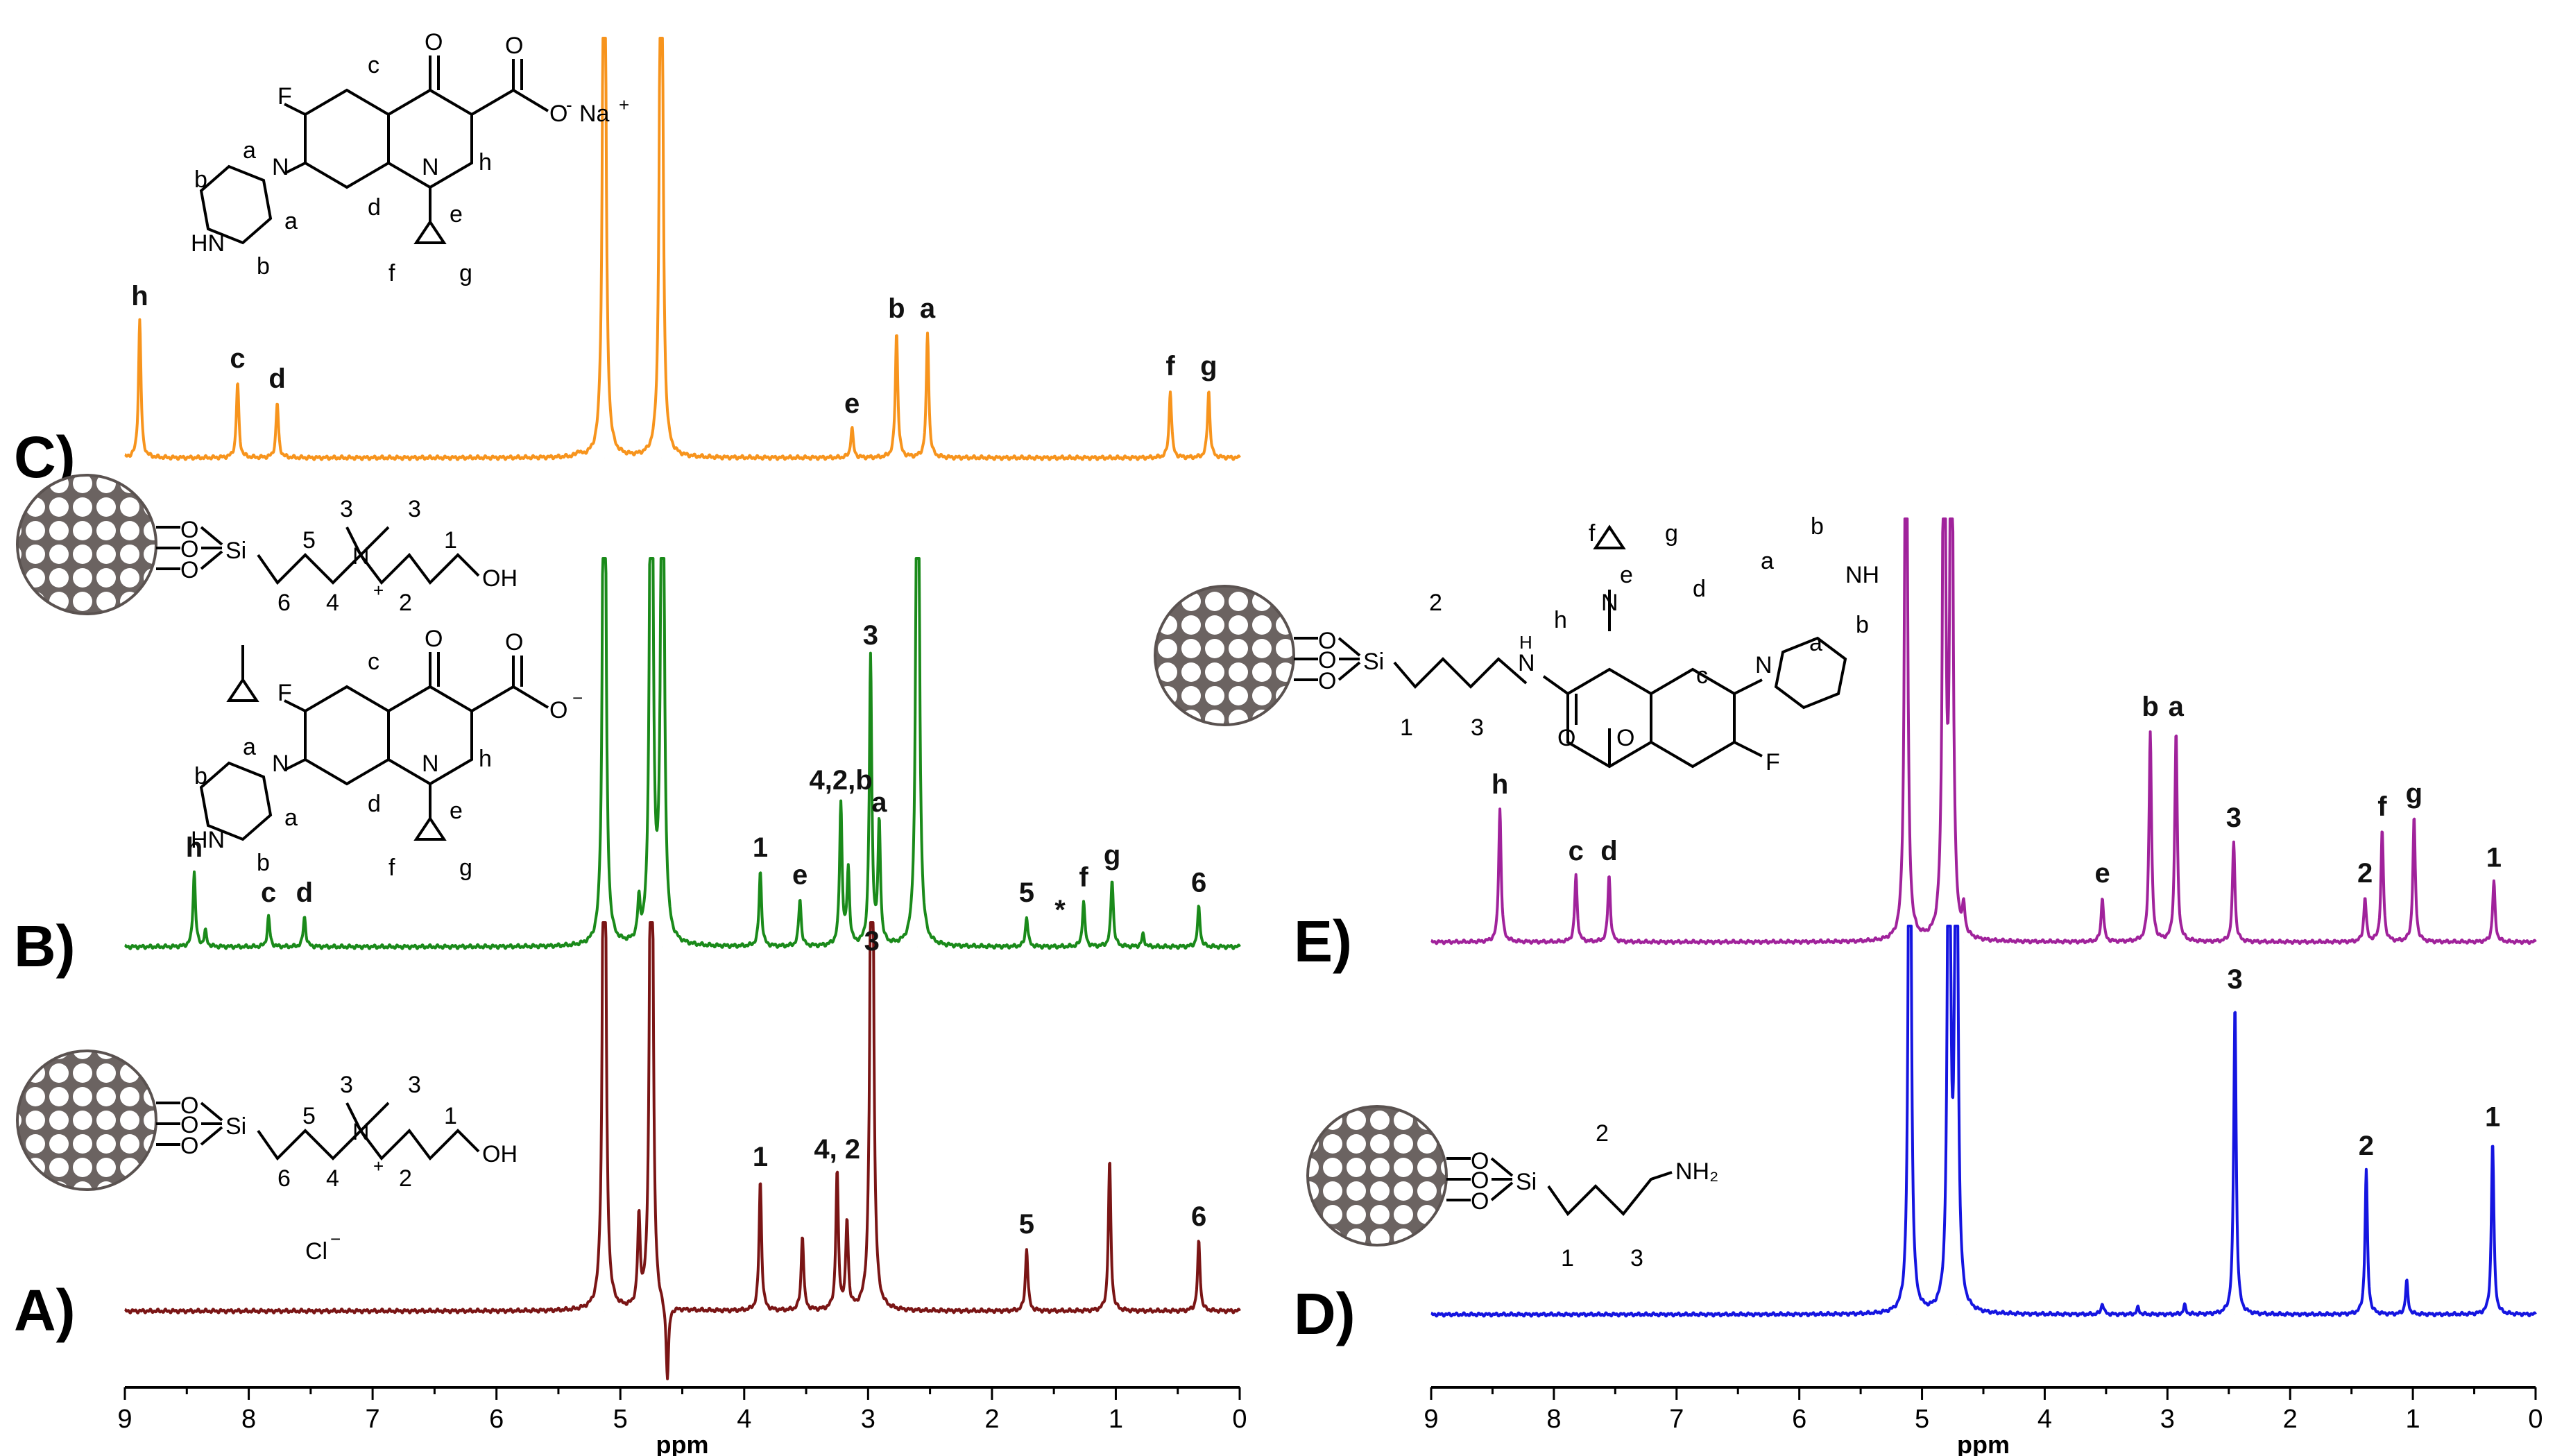 The image size is (2555, 1456). What do you see at coordinates (1608, 851) in the screenshot?
I see `peak-label: d` at bounding box center [1608, 851].